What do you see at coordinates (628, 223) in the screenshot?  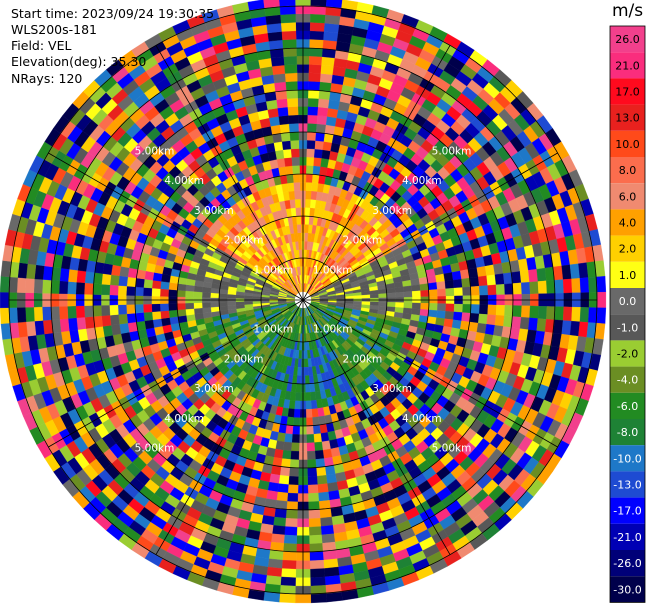 I see `colorbar-tick-label: 4.0` at bounding box center [628, 223].